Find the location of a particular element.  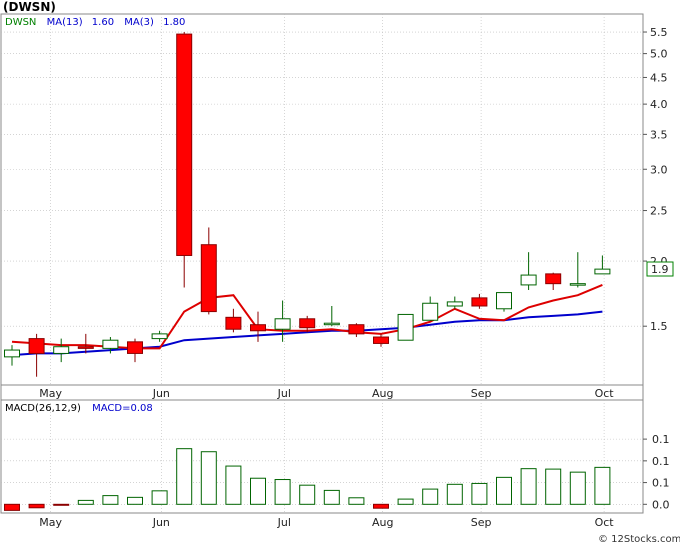

macd-y-tick-label: 0.0 is located at coordinates (661, 504).